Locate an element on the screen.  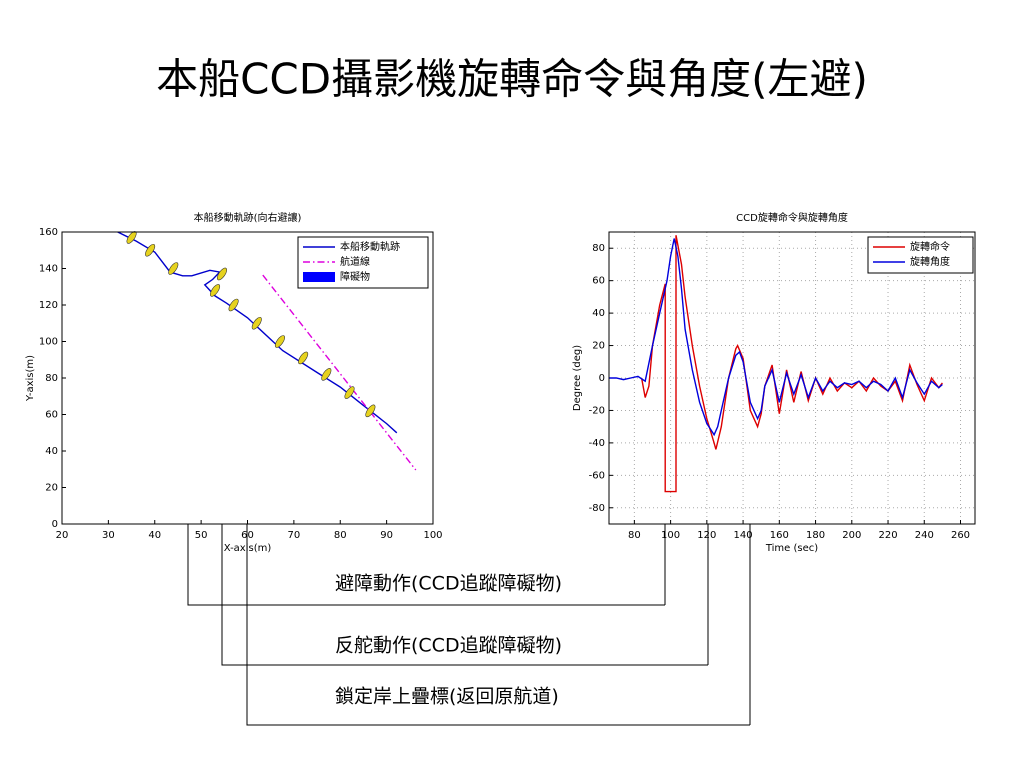
x-tick-label: 20 is located at coordinates (62, 535).